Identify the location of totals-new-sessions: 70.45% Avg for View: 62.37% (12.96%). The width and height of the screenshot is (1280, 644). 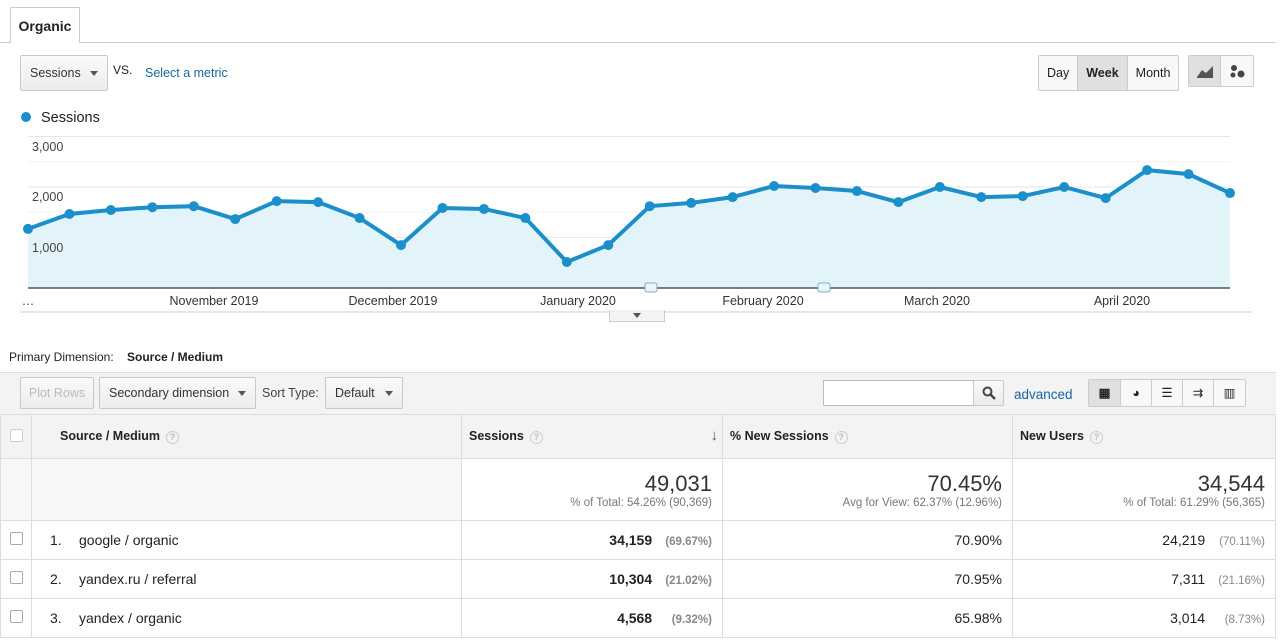
(867, 489).